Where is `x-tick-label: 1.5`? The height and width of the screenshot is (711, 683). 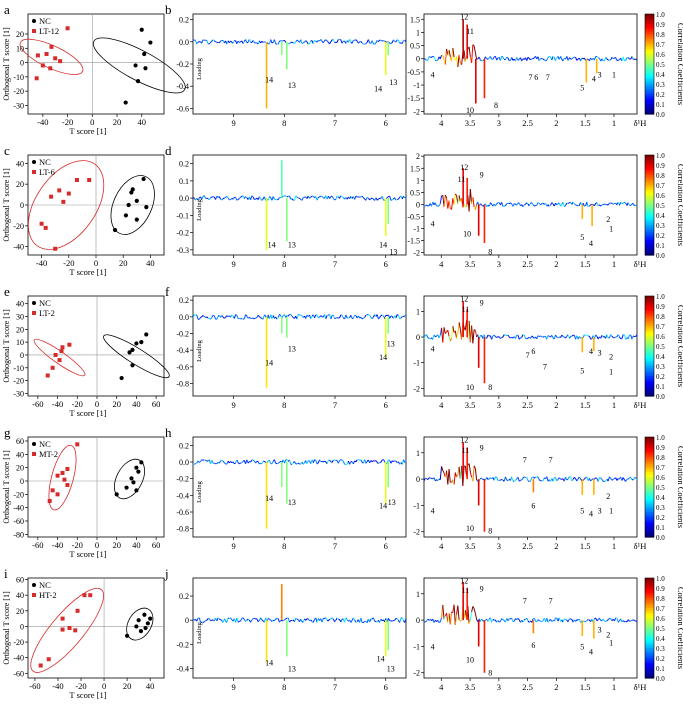 x-tick-label: 1.5 is located at coordinates (585, 264).